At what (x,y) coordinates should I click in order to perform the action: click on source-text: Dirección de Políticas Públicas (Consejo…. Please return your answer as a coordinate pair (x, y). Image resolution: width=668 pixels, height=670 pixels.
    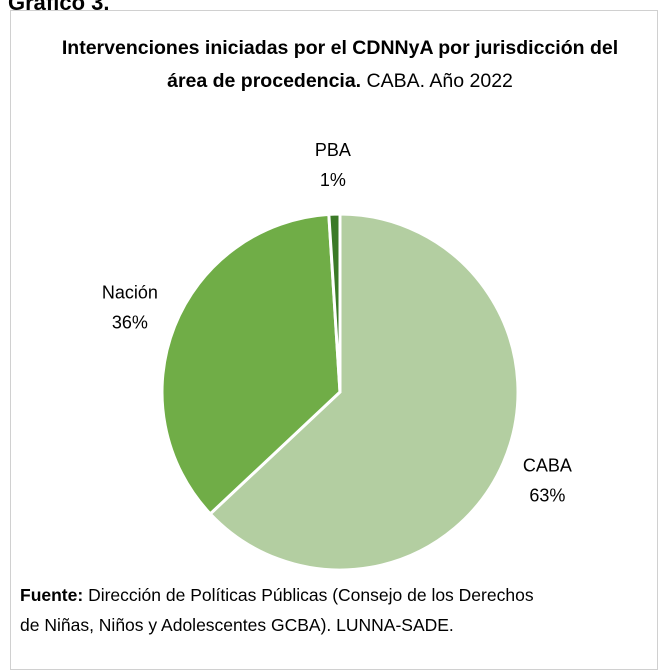
    Looking at the image, I should click on (277, 610).